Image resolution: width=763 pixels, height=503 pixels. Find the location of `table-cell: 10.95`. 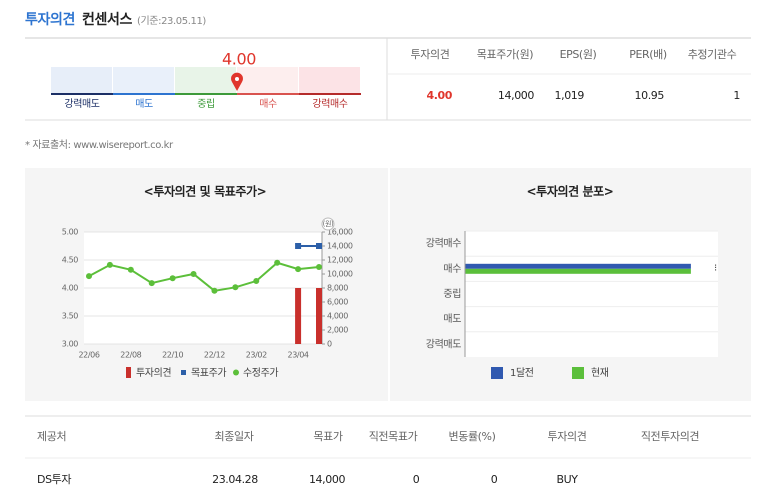

table-cell: 10.95 is located at coordinates (650, 95).